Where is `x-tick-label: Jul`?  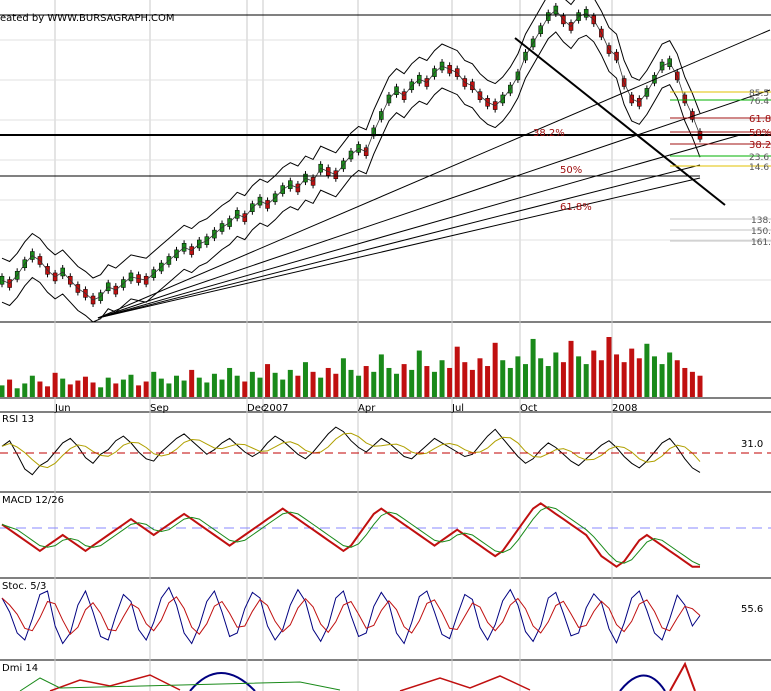 x-tick-label: Jul is located at coordinates (457, 408).